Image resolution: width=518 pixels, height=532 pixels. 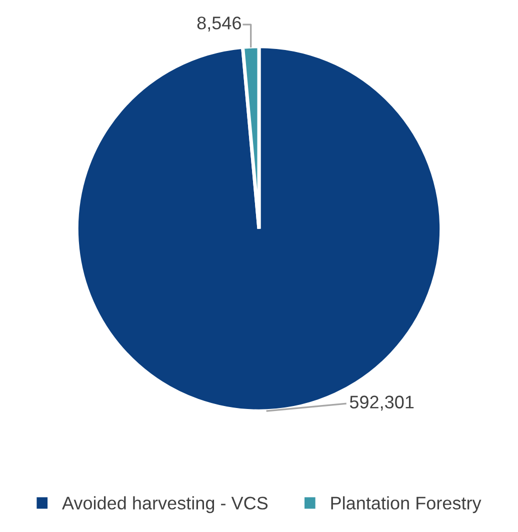 What do you see at coordinates (382, 403) in the screenshot?
I see `data-label: 592,301` at bounding box center [382, 403].